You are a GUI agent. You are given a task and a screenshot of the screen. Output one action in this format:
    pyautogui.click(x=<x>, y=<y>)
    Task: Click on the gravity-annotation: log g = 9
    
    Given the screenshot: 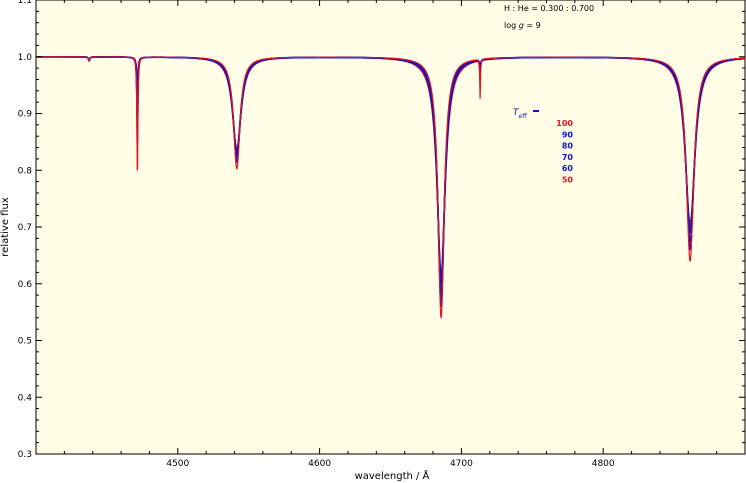 What is the action you would take?
    pyautogui.click(x=522, y=25)
    